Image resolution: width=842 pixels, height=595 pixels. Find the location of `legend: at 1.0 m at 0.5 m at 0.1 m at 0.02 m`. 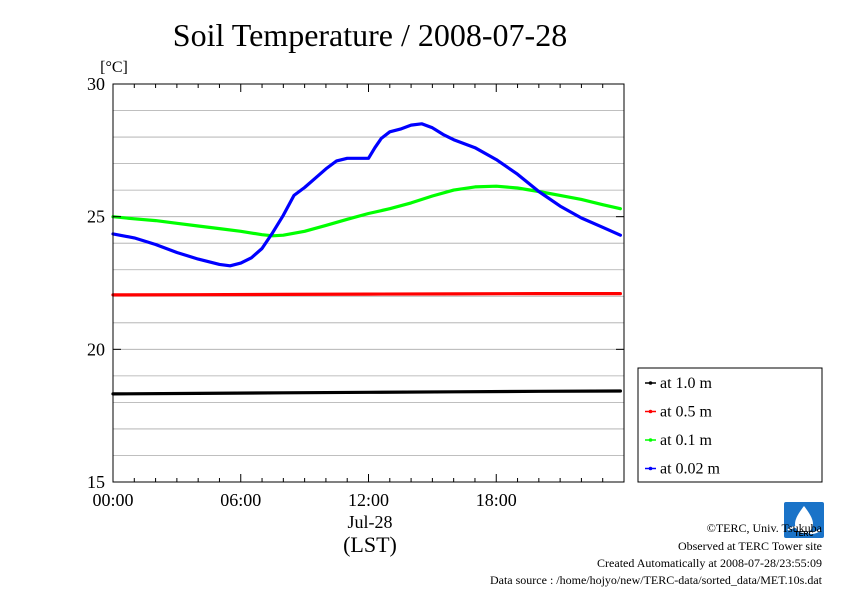

legend: at 1.0 m at 0.5 m at 0.1 m at 0.02 m is located at coordinates (730, 425).